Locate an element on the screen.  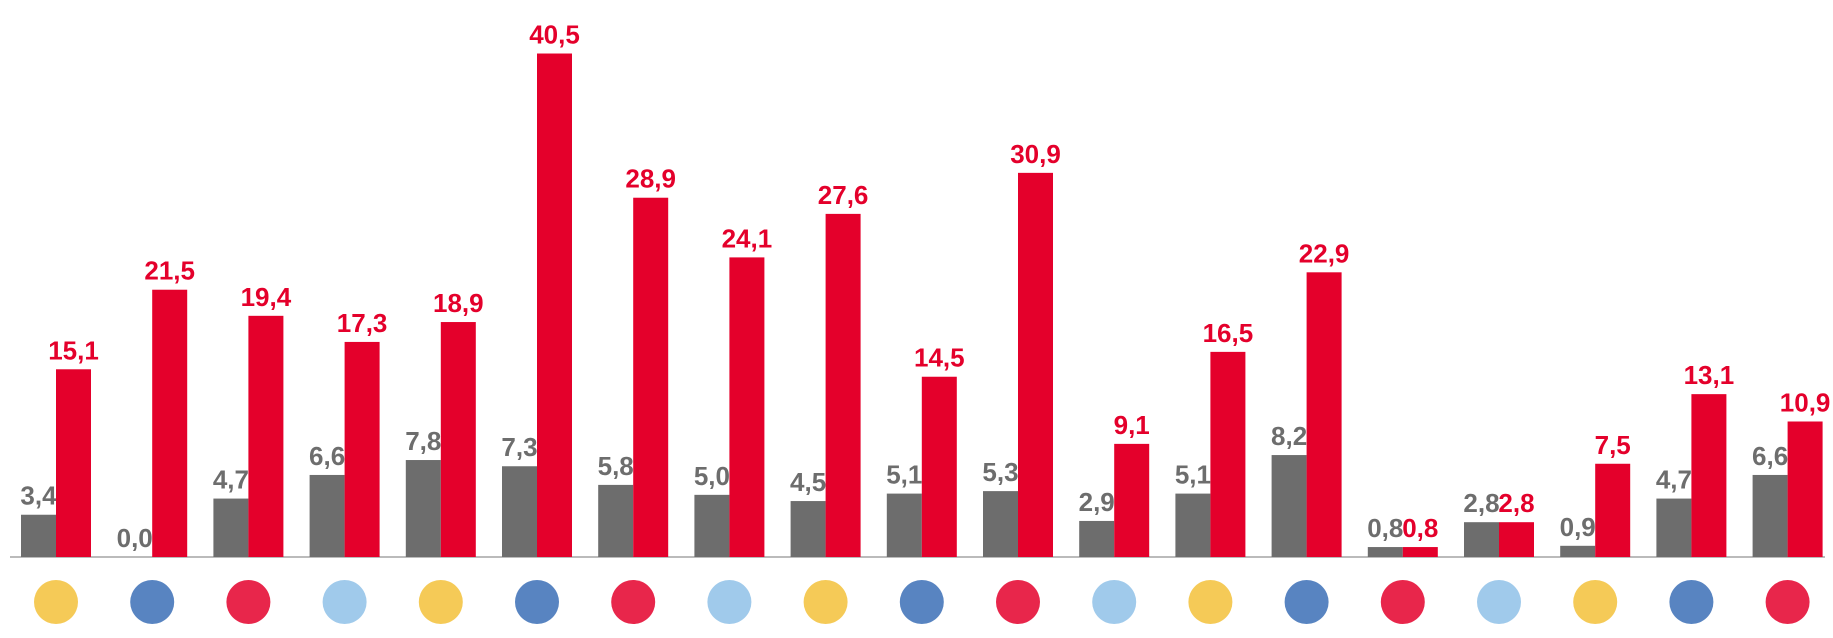
data-label: 5,8 is located at coordinates (616, 466).